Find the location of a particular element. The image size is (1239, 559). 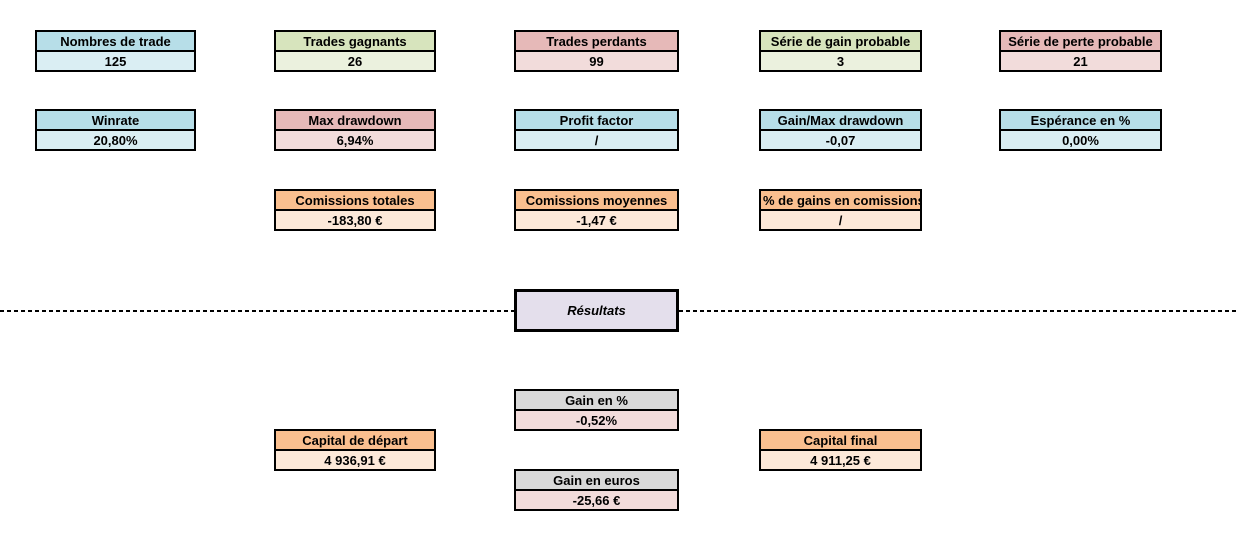

stat-label: Capital final is located at coordinates (840, 441).